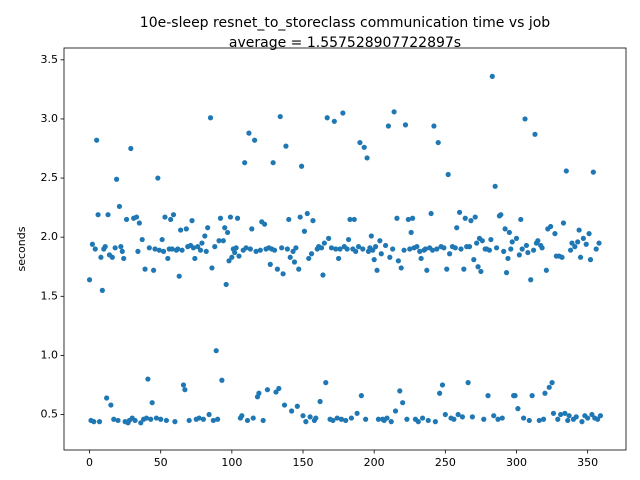  Describe the element at coordinates (50, 177) in the screenshot. I see `y-tick-label: 2.5` at that location.